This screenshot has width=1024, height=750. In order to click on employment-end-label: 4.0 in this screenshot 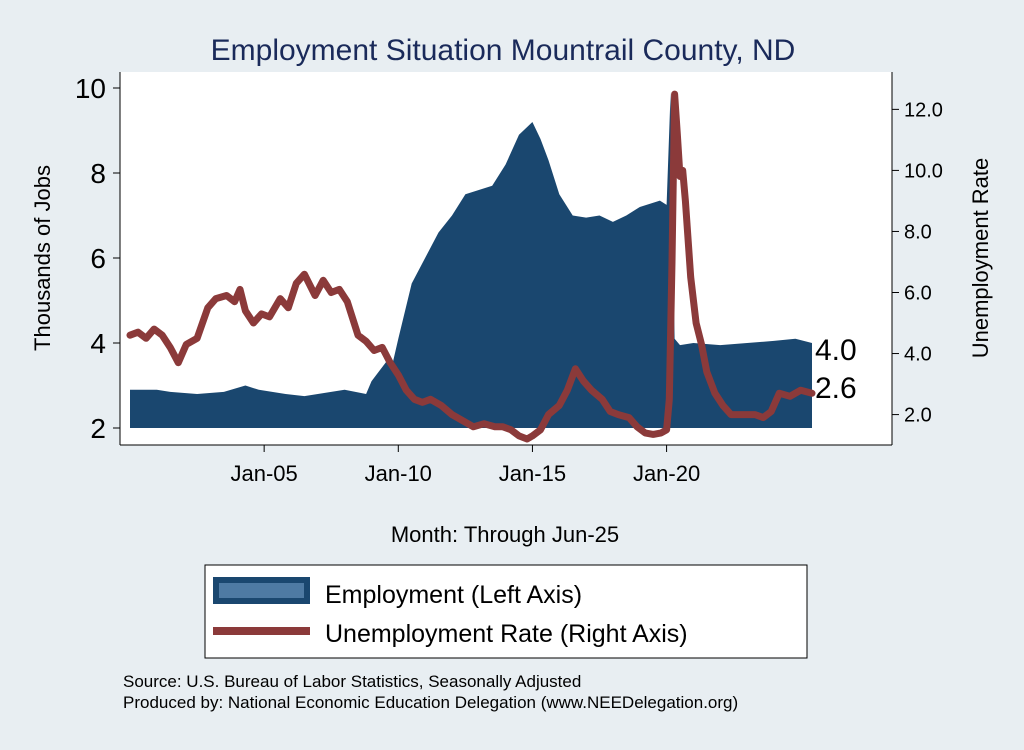, I will do `click(836, 350)`.